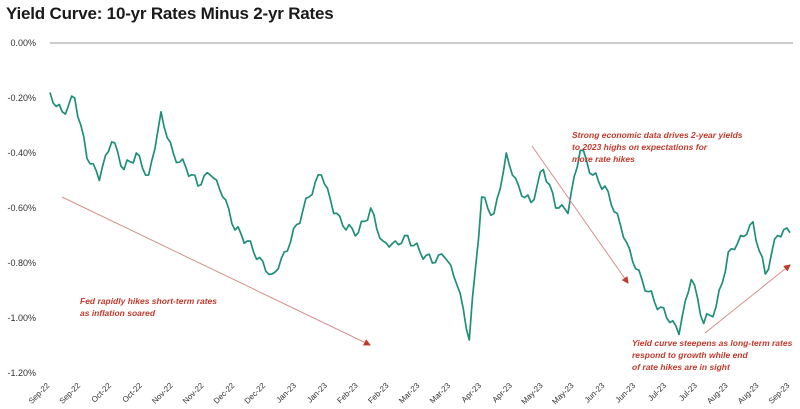 This screenshot has height=409, width=800. Describe the element at coordinates (747, 299) in the screenshot. I see `annotation-arrow-steepens` at that location.